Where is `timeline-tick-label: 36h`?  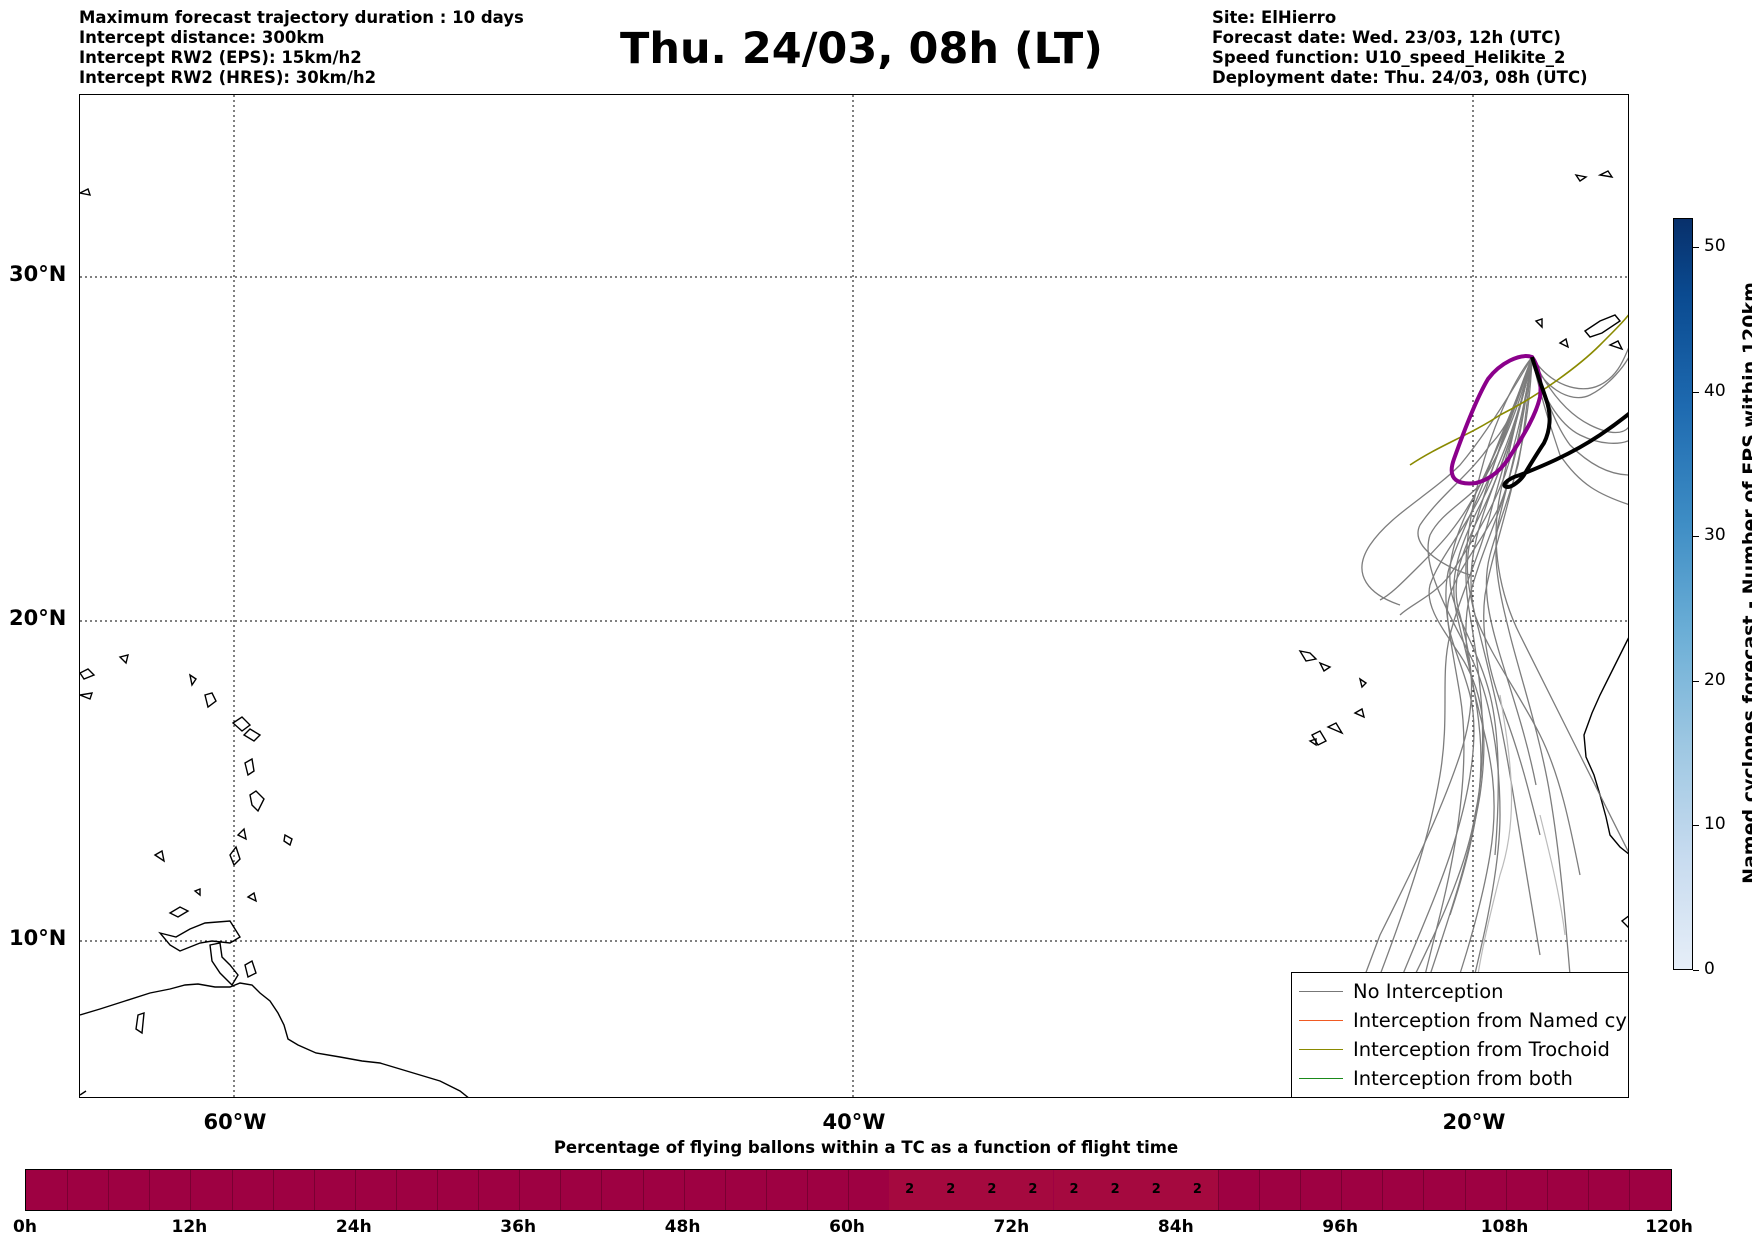
timeline-tick-label: 36h is located at coordinates (518, 1227).